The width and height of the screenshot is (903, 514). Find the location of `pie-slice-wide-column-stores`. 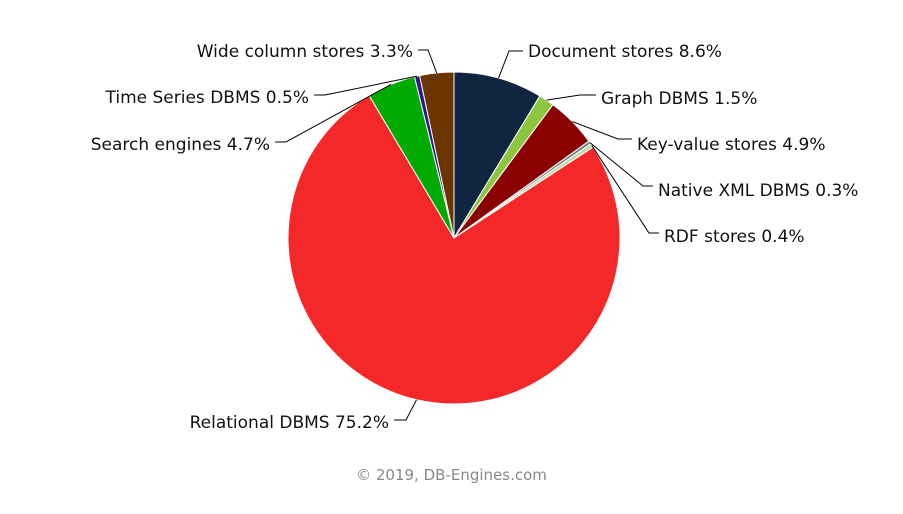

pie-slice-wide-column-stores is located at coordinates (437, 155).